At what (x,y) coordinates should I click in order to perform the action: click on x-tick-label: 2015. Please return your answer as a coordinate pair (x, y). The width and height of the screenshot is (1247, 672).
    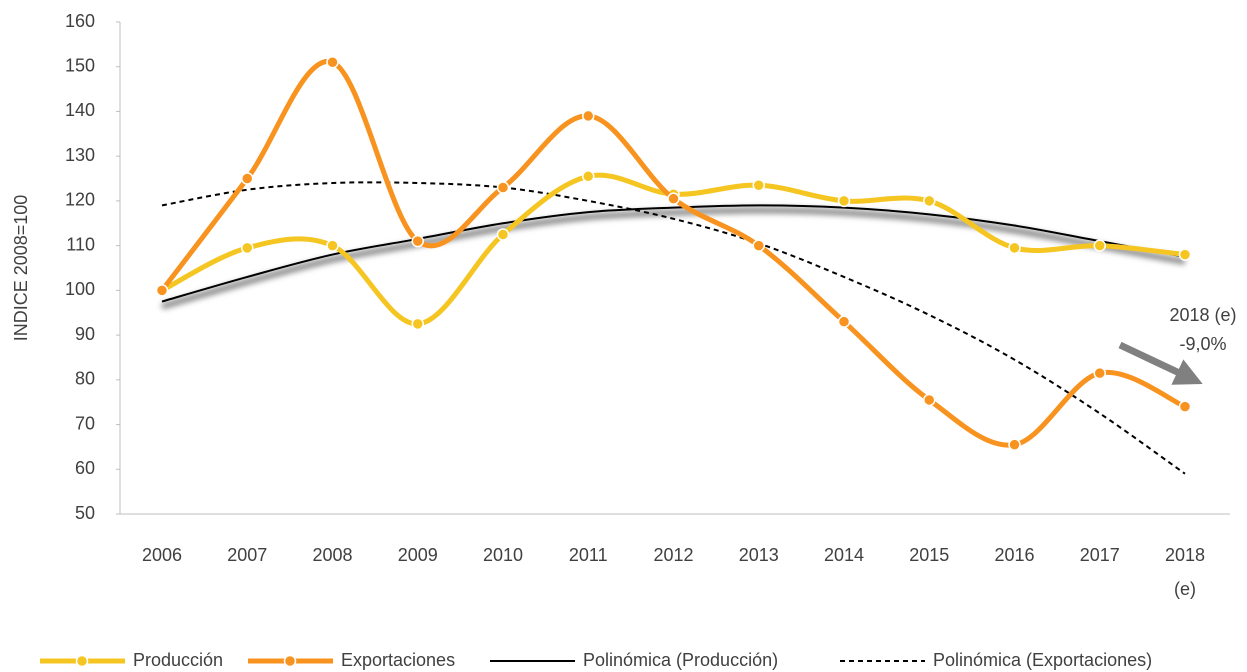
    Looking at the image, I should click on (929, 555).